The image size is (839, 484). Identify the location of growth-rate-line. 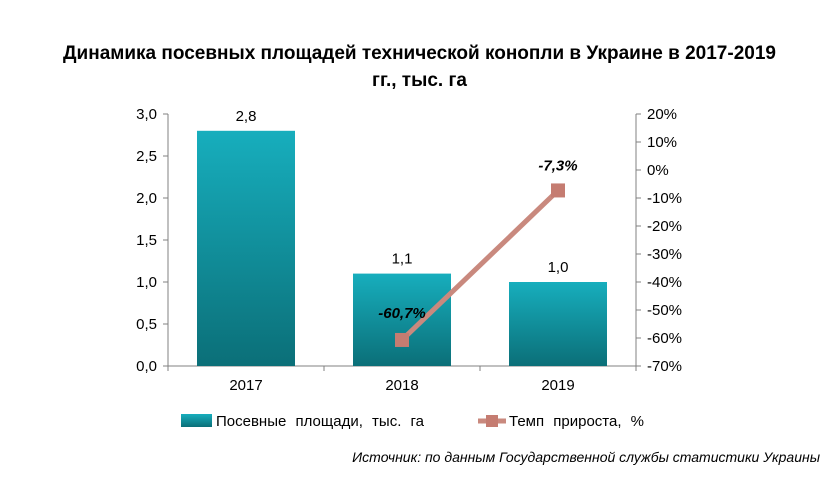
(480, 265).